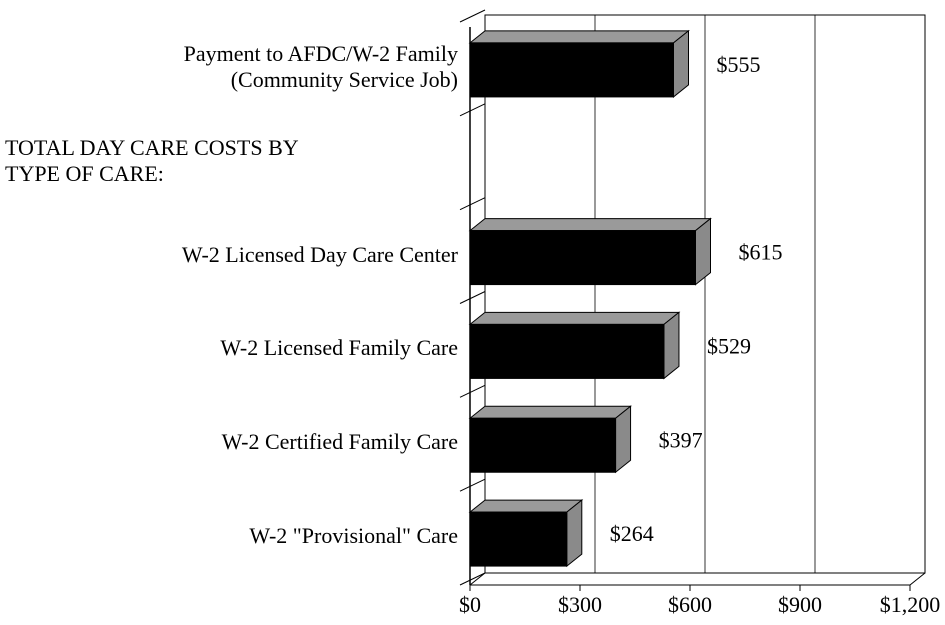 The height and width of the screenshot is (625, 945). I want to click on category-label: W-2 Licensed Day Care Center, so click(319, 254).